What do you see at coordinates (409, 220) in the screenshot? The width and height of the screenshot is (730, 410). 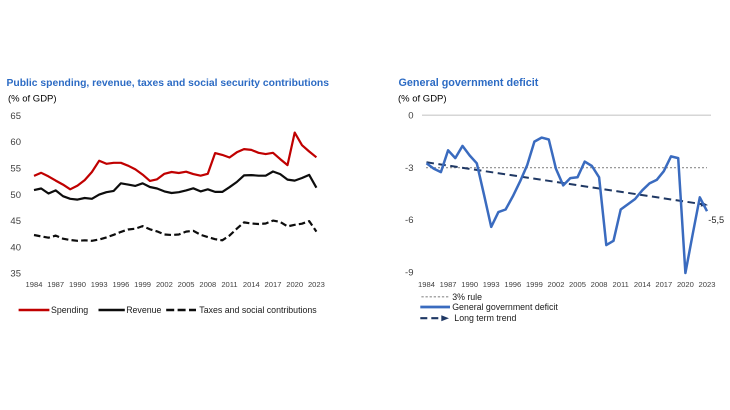 I see `svg-text: -6` at bounding box center [409, 220].